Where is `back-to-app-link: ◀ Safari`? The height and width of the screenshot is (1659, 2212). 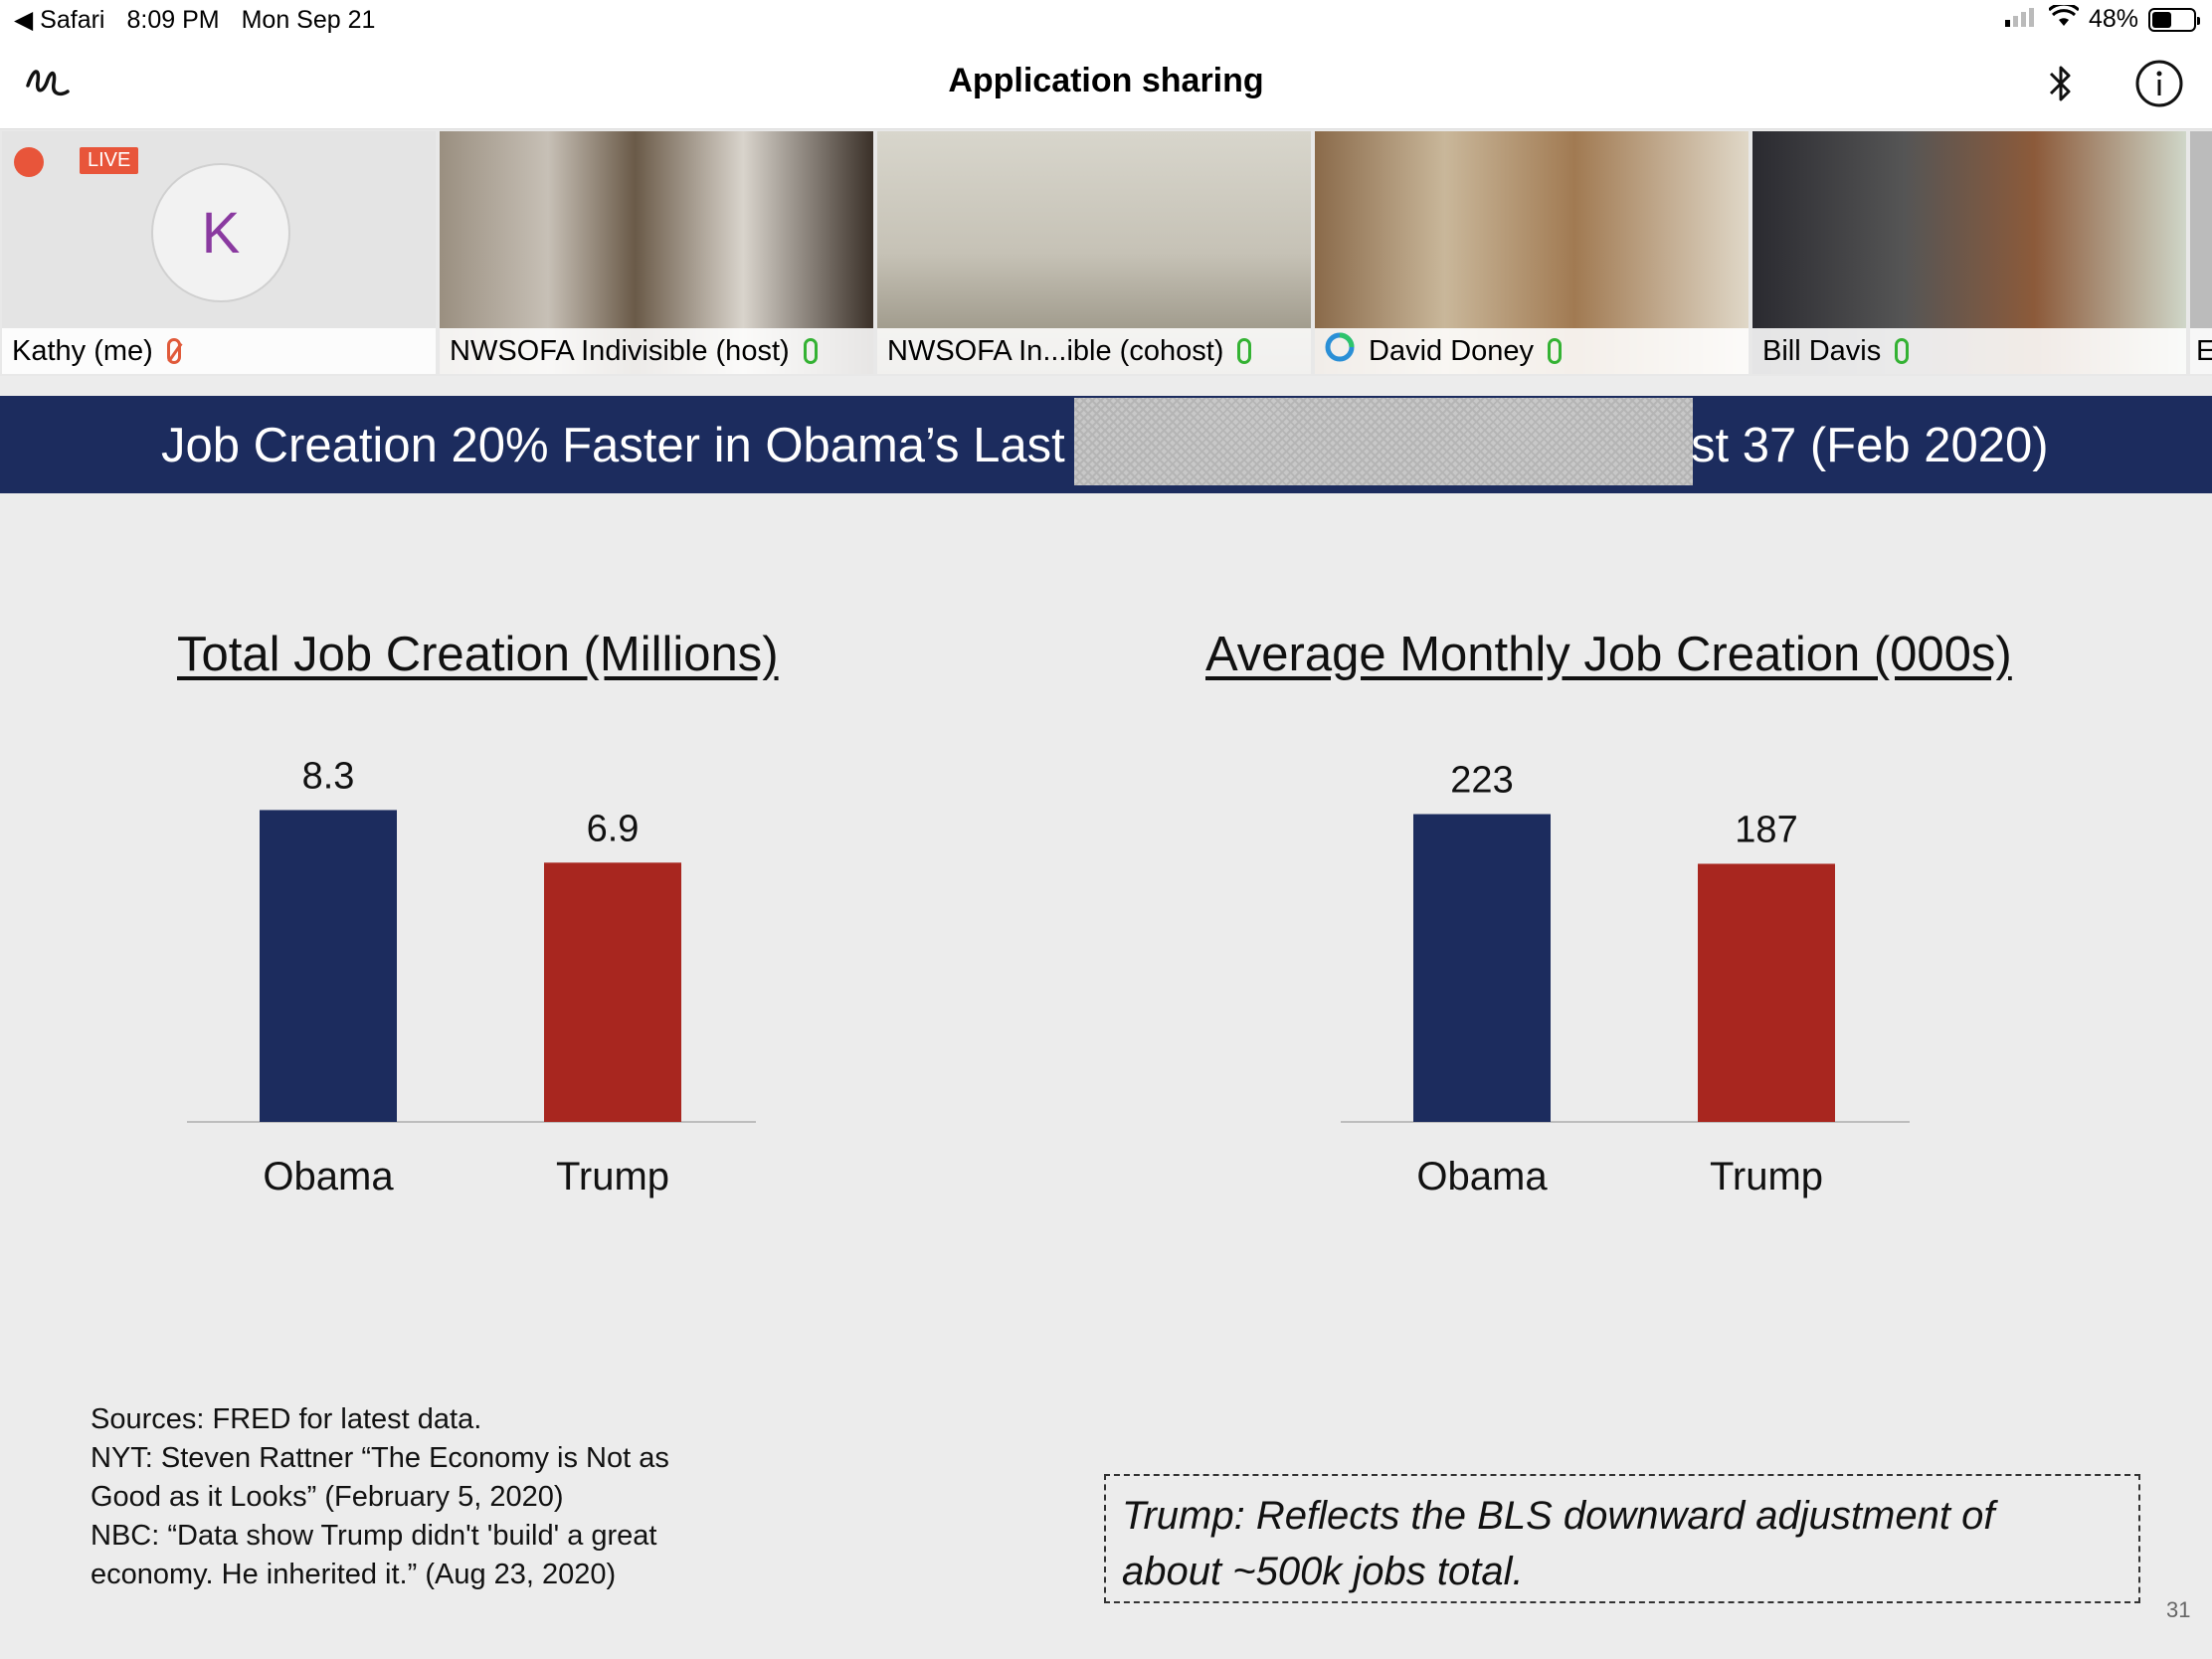 back-to-app-link: ◀ Safari is located at coordinates (59, 20).